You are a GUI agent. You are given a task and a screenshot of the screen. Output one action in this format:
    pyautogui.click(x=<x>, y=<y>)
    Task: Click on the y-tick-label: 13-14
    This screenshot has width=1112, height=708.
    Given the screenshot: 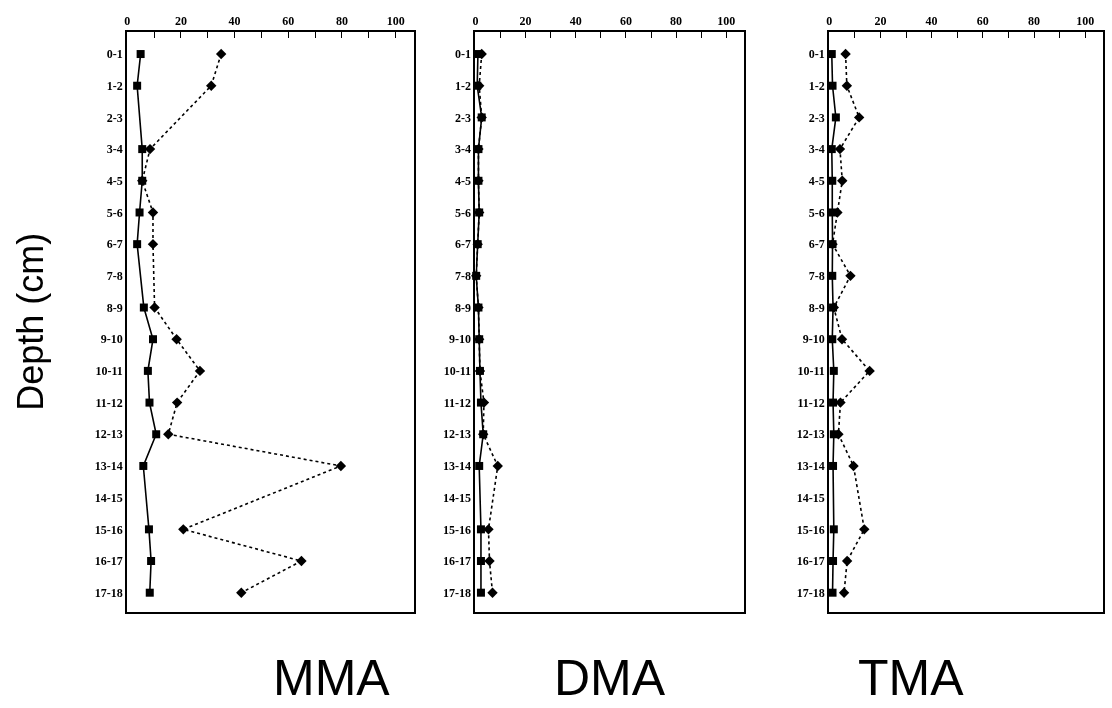 What is the action you would take?
    pyautogui.click(x=457, y=466)
    